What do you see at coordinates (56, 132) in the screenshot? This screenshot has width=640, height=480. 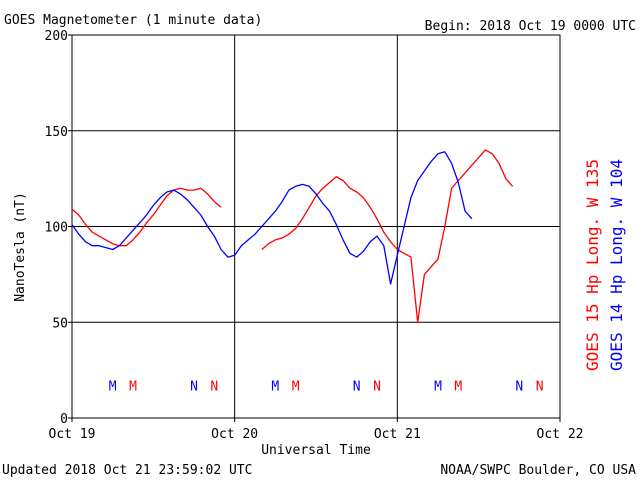 I see `y-tick-label: 150` at bounding box center [56, 132].